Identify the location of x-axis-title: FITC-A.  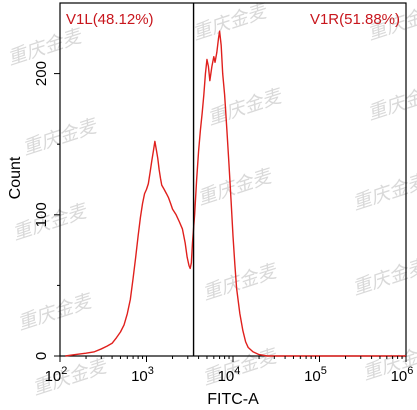
(233, 399).